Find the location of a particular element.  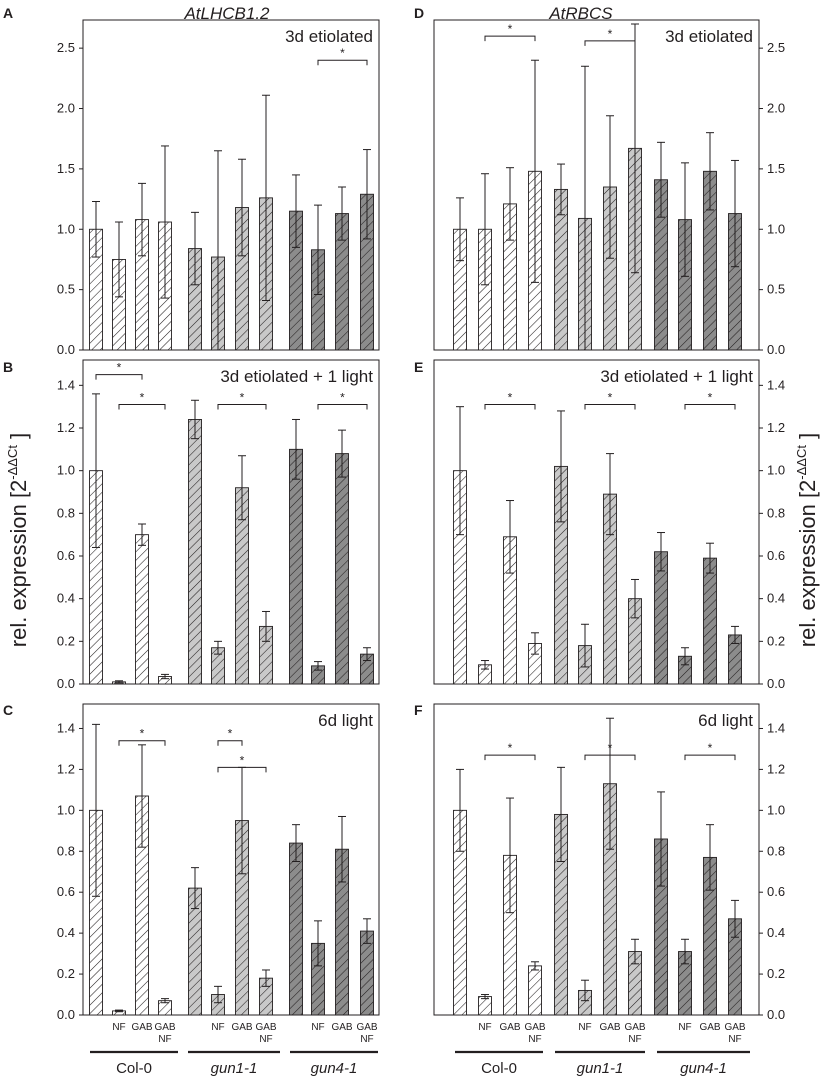

y-tick: 2.0 is located at coordinates (772, 108).